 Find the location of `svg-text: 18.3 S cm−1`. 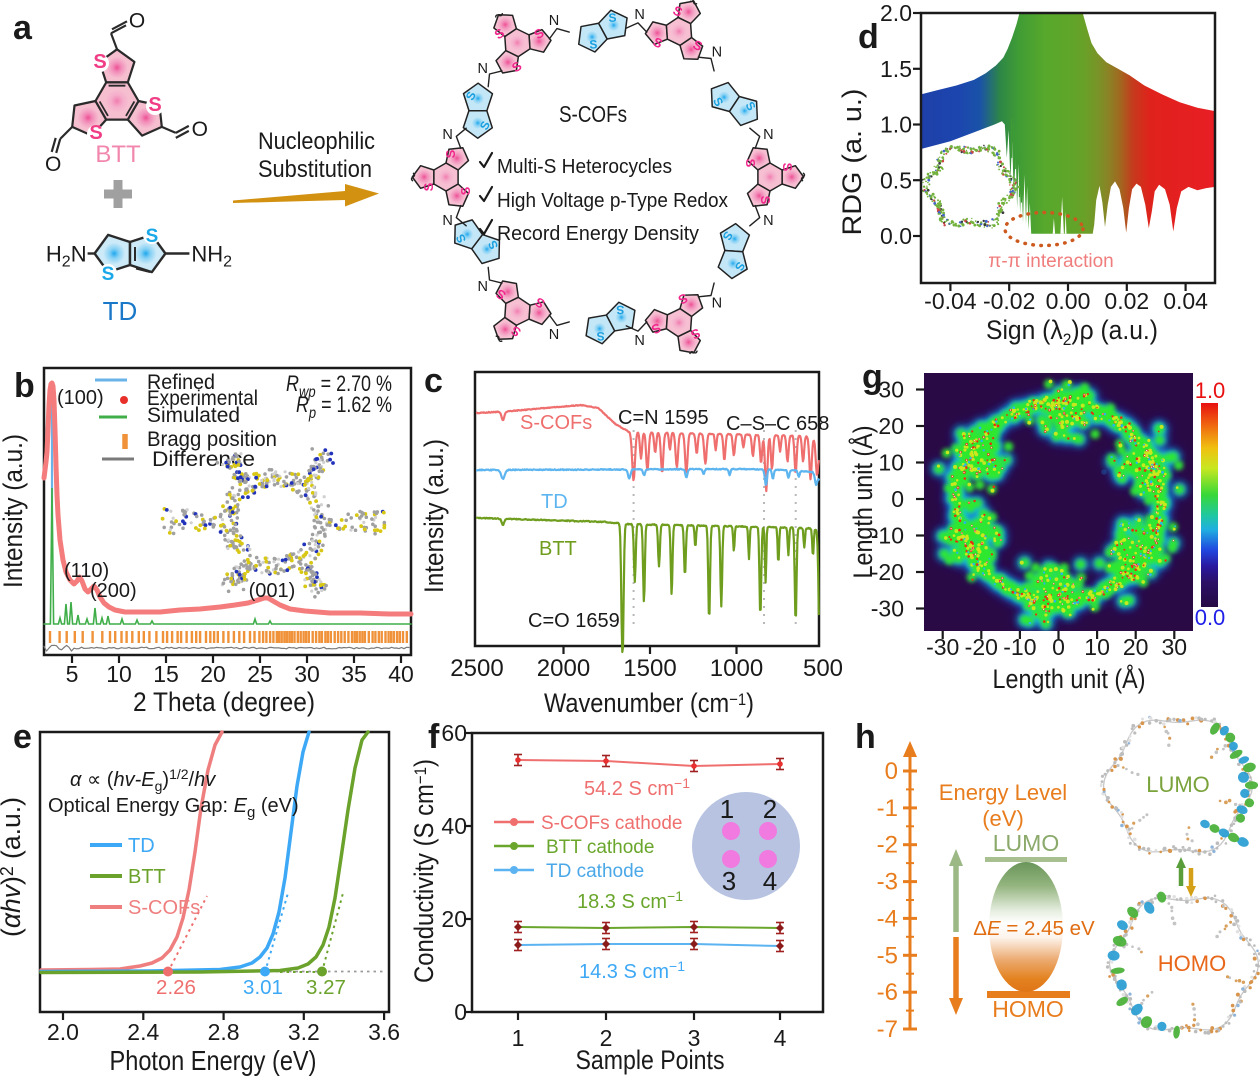

svg-text: 18.3 S cm−1 is located at coordinates (630, 900).